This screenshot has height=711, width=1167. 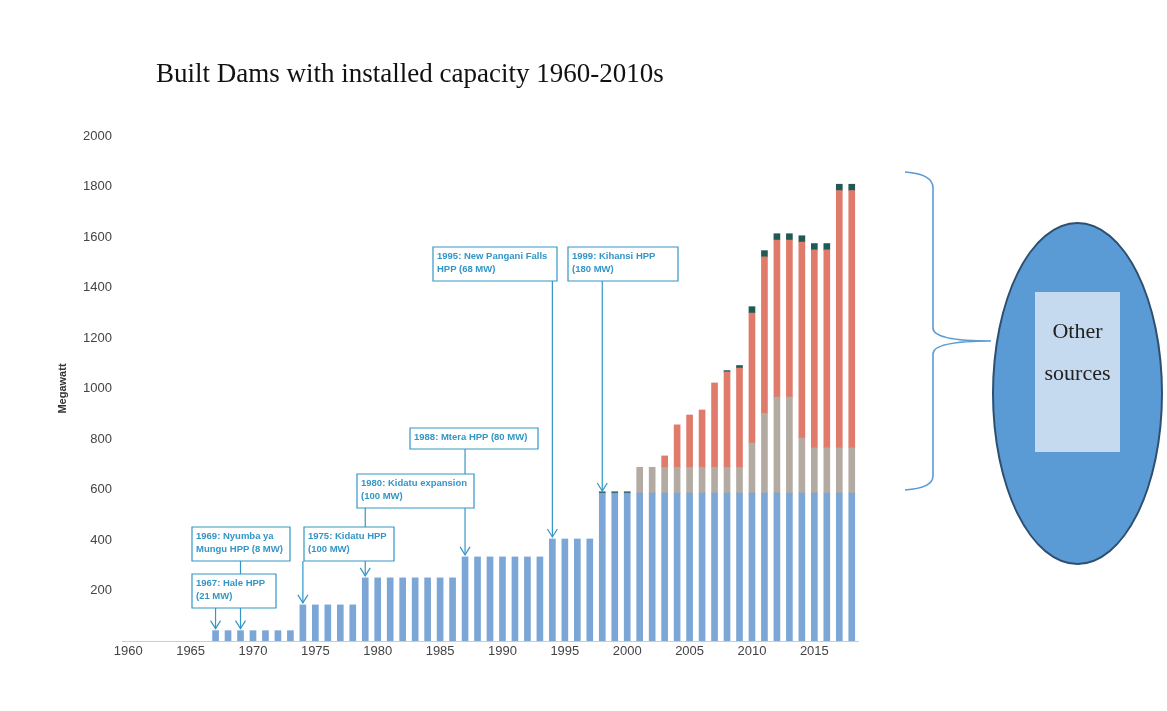 I want to click on annotation: 1995: New Pangani Falls HPP (68 MW), so click(x=492, y=262).